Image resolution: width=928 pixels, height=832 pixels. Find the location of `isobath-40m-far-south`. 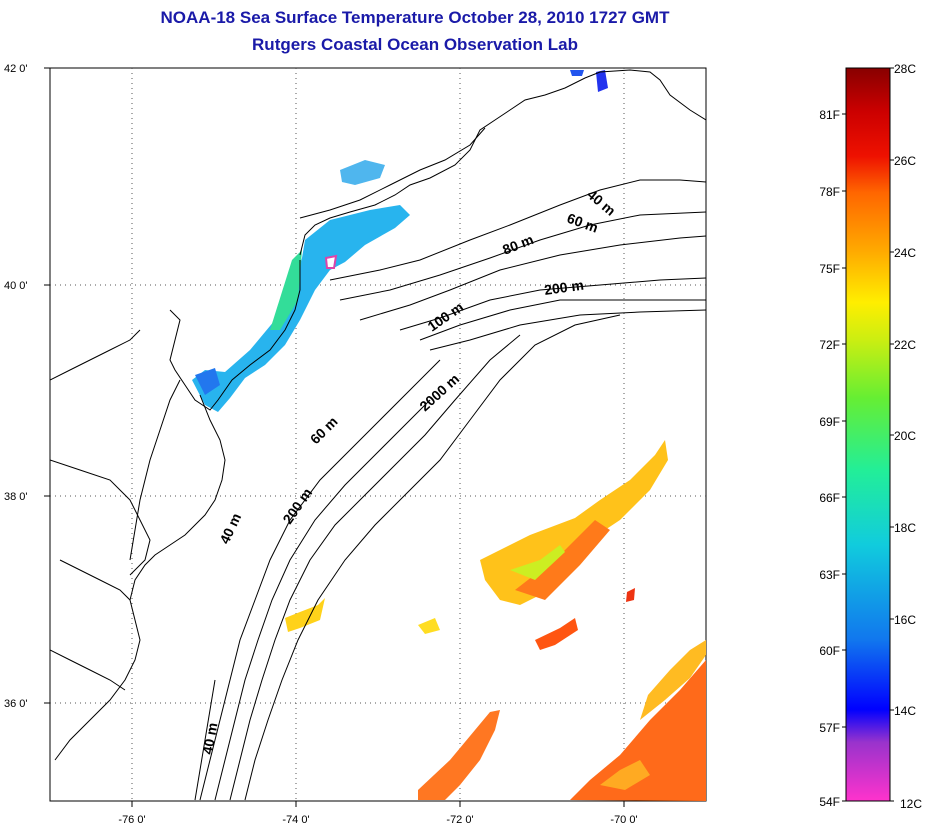

isobath-40m-far-south is located at coordinates (205, 740).